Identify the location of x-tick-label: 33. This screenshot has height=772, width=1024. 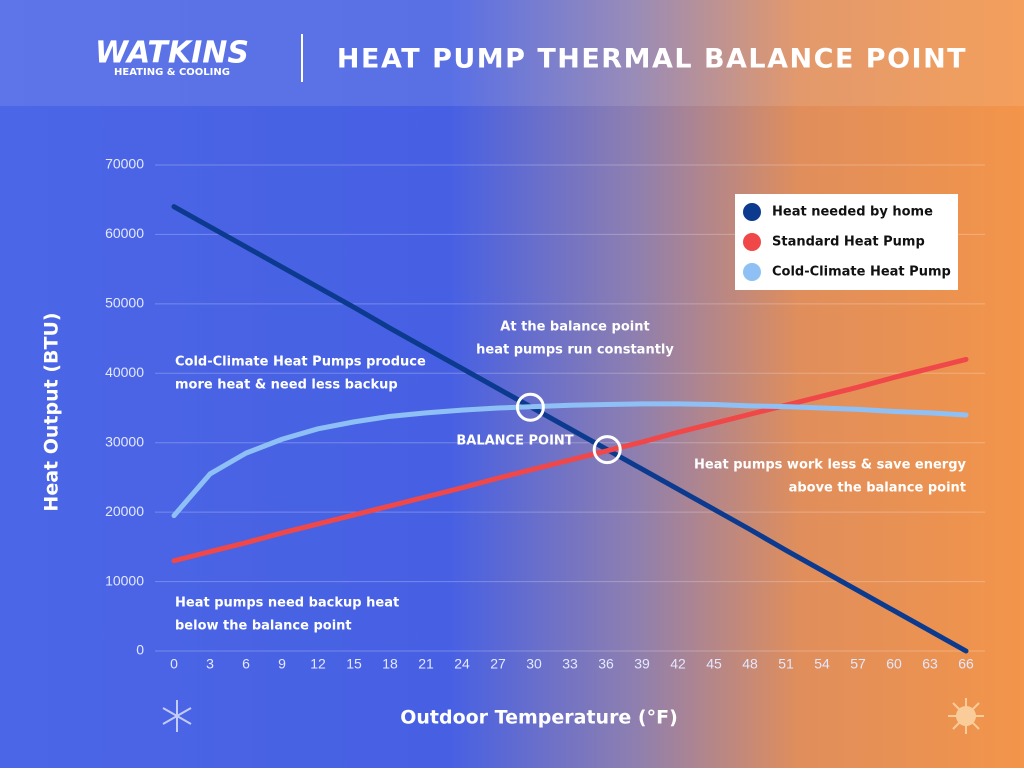
(570, 664).